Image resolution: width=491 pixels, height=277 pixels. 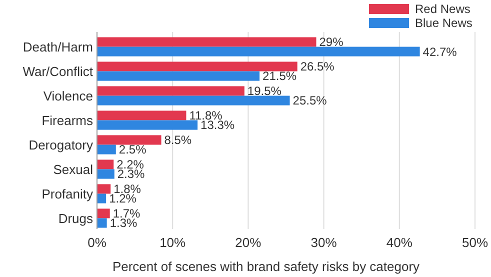 What do you see at coordinates (217, 125) in the screenshot?
I see `data-label: 13.3%` at bounding box center [217, 125].